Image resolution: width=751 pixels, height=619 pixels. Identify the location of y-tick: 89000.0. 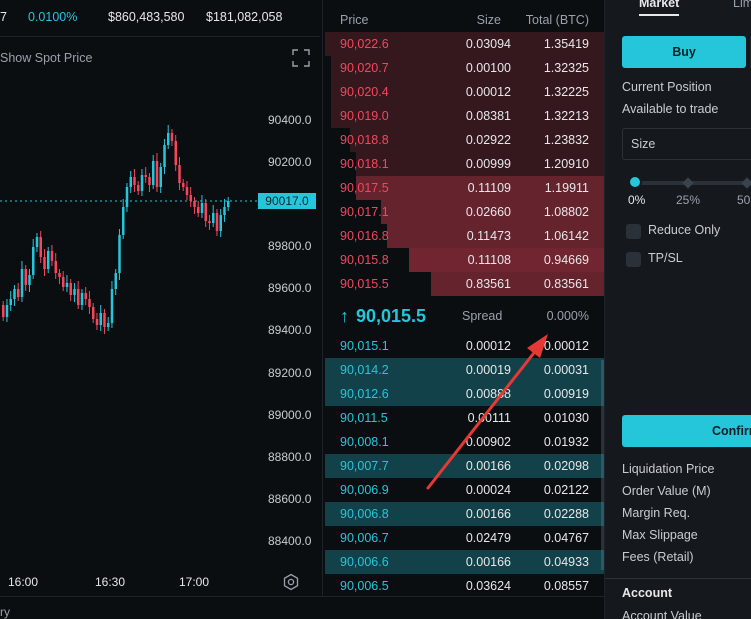
(290, 415).